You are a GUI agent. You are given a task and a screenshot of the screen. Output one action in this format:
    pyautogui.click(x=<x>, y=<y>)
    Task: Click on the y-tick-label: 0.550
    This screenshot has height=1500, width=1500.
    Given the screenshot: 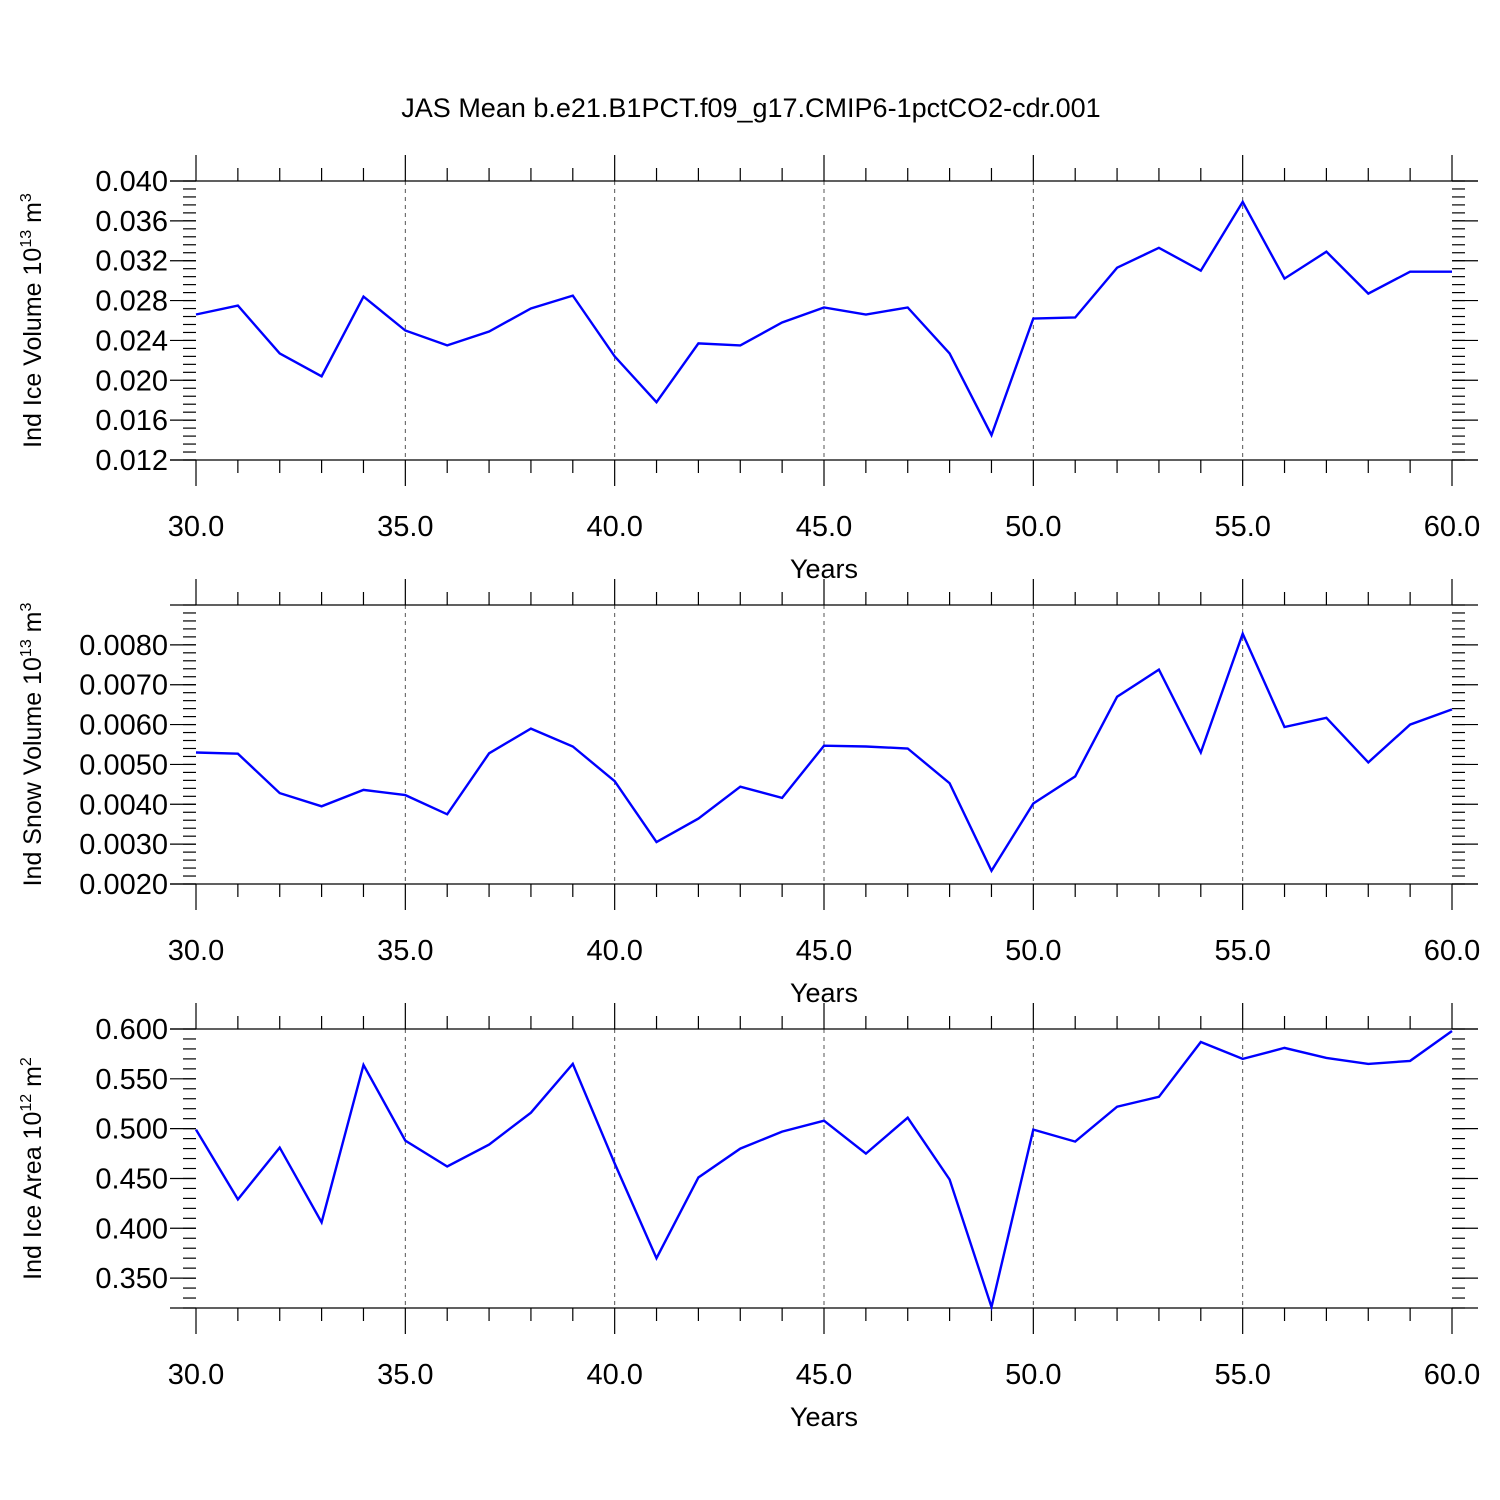 What is the action you would take?
    pyautogui.click(x=131, y=1080)
    